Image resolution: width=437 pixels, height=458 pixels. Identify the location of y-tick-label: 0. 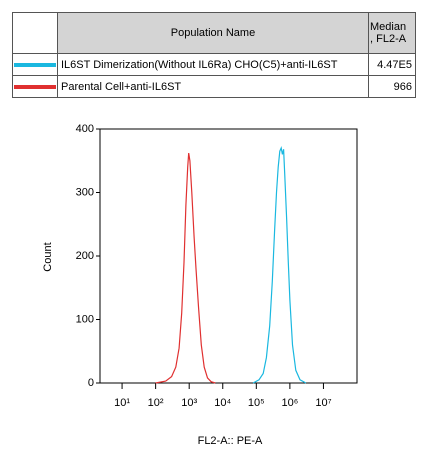
(91, 383).